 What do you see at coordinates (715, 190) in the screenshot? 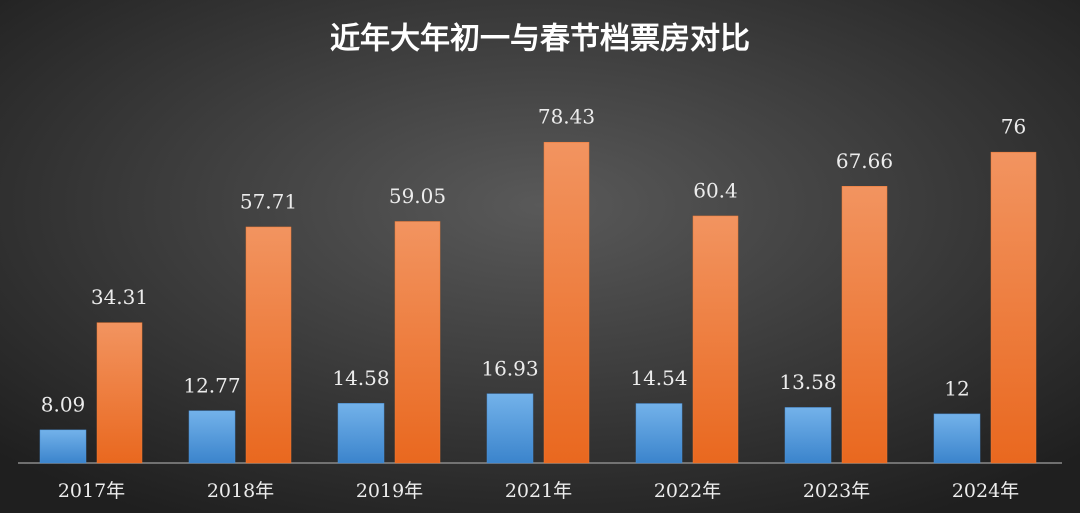
I see `value-label: 60.4` at bounding box center [715, 190].